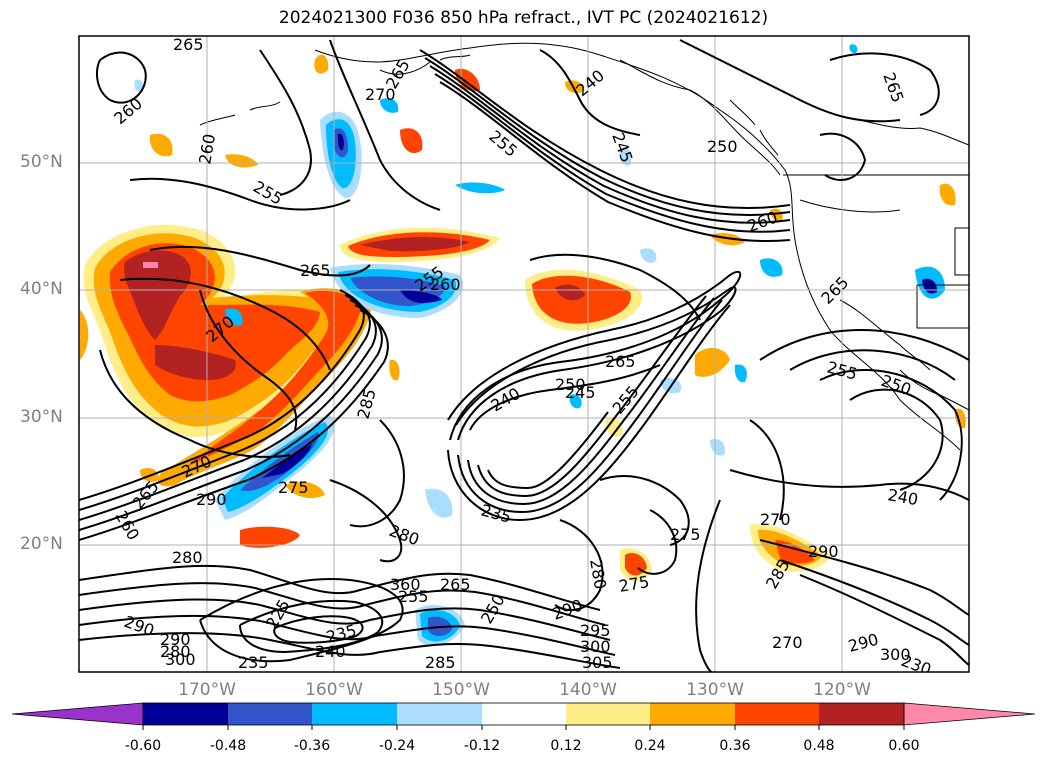 The height and width of the screenshot is (765, 1047). What do you see at coordinates (143, 746) in the screenshot?
I see `colorbar-tick-label: -0.60` at bounding box center [143, 746].